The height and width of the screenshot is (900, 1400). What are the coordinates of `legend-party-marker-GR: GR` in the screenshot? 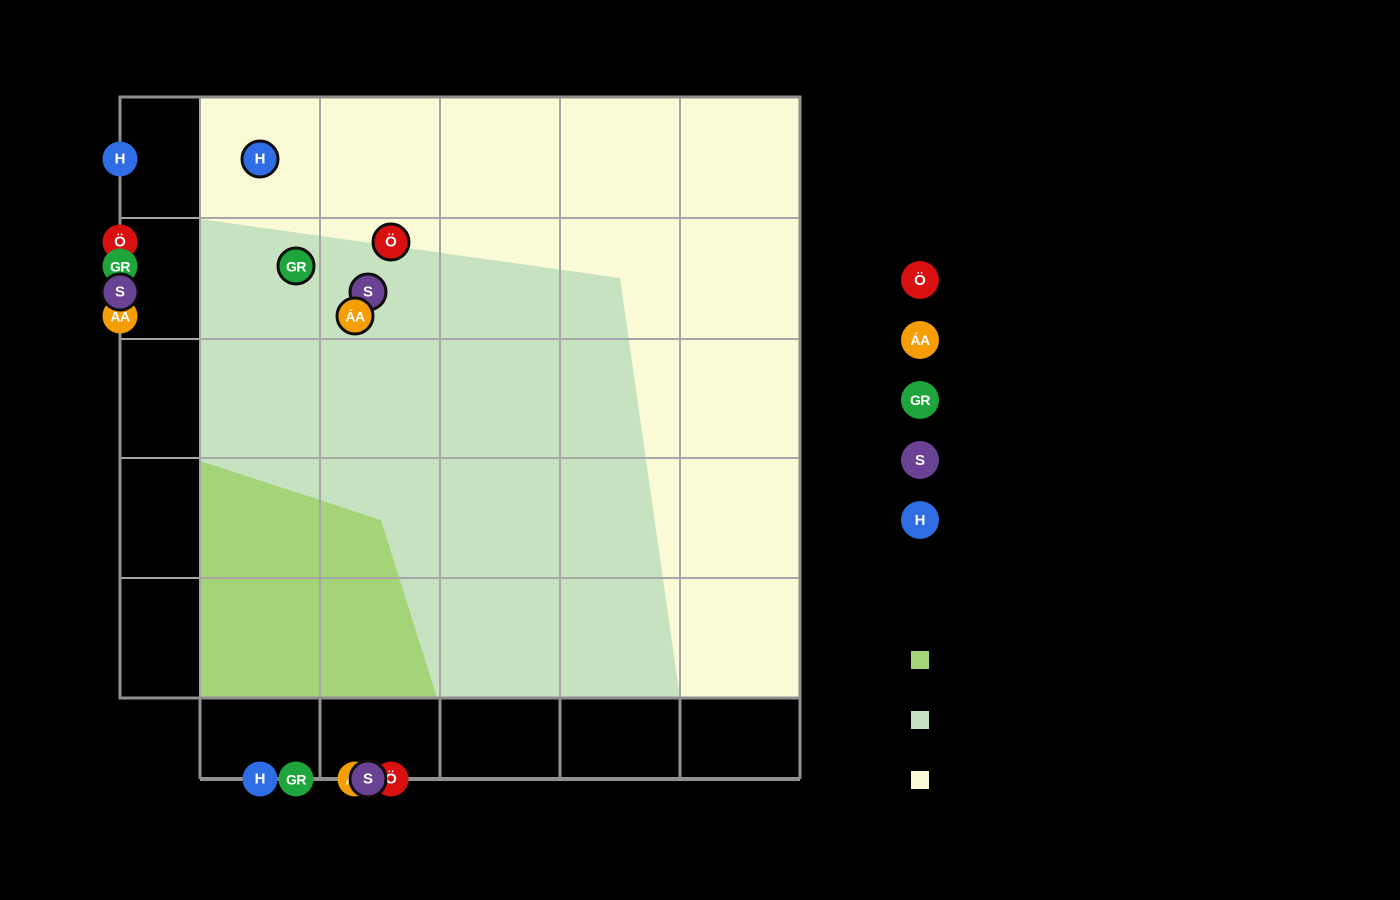 It's located at (920, 400).